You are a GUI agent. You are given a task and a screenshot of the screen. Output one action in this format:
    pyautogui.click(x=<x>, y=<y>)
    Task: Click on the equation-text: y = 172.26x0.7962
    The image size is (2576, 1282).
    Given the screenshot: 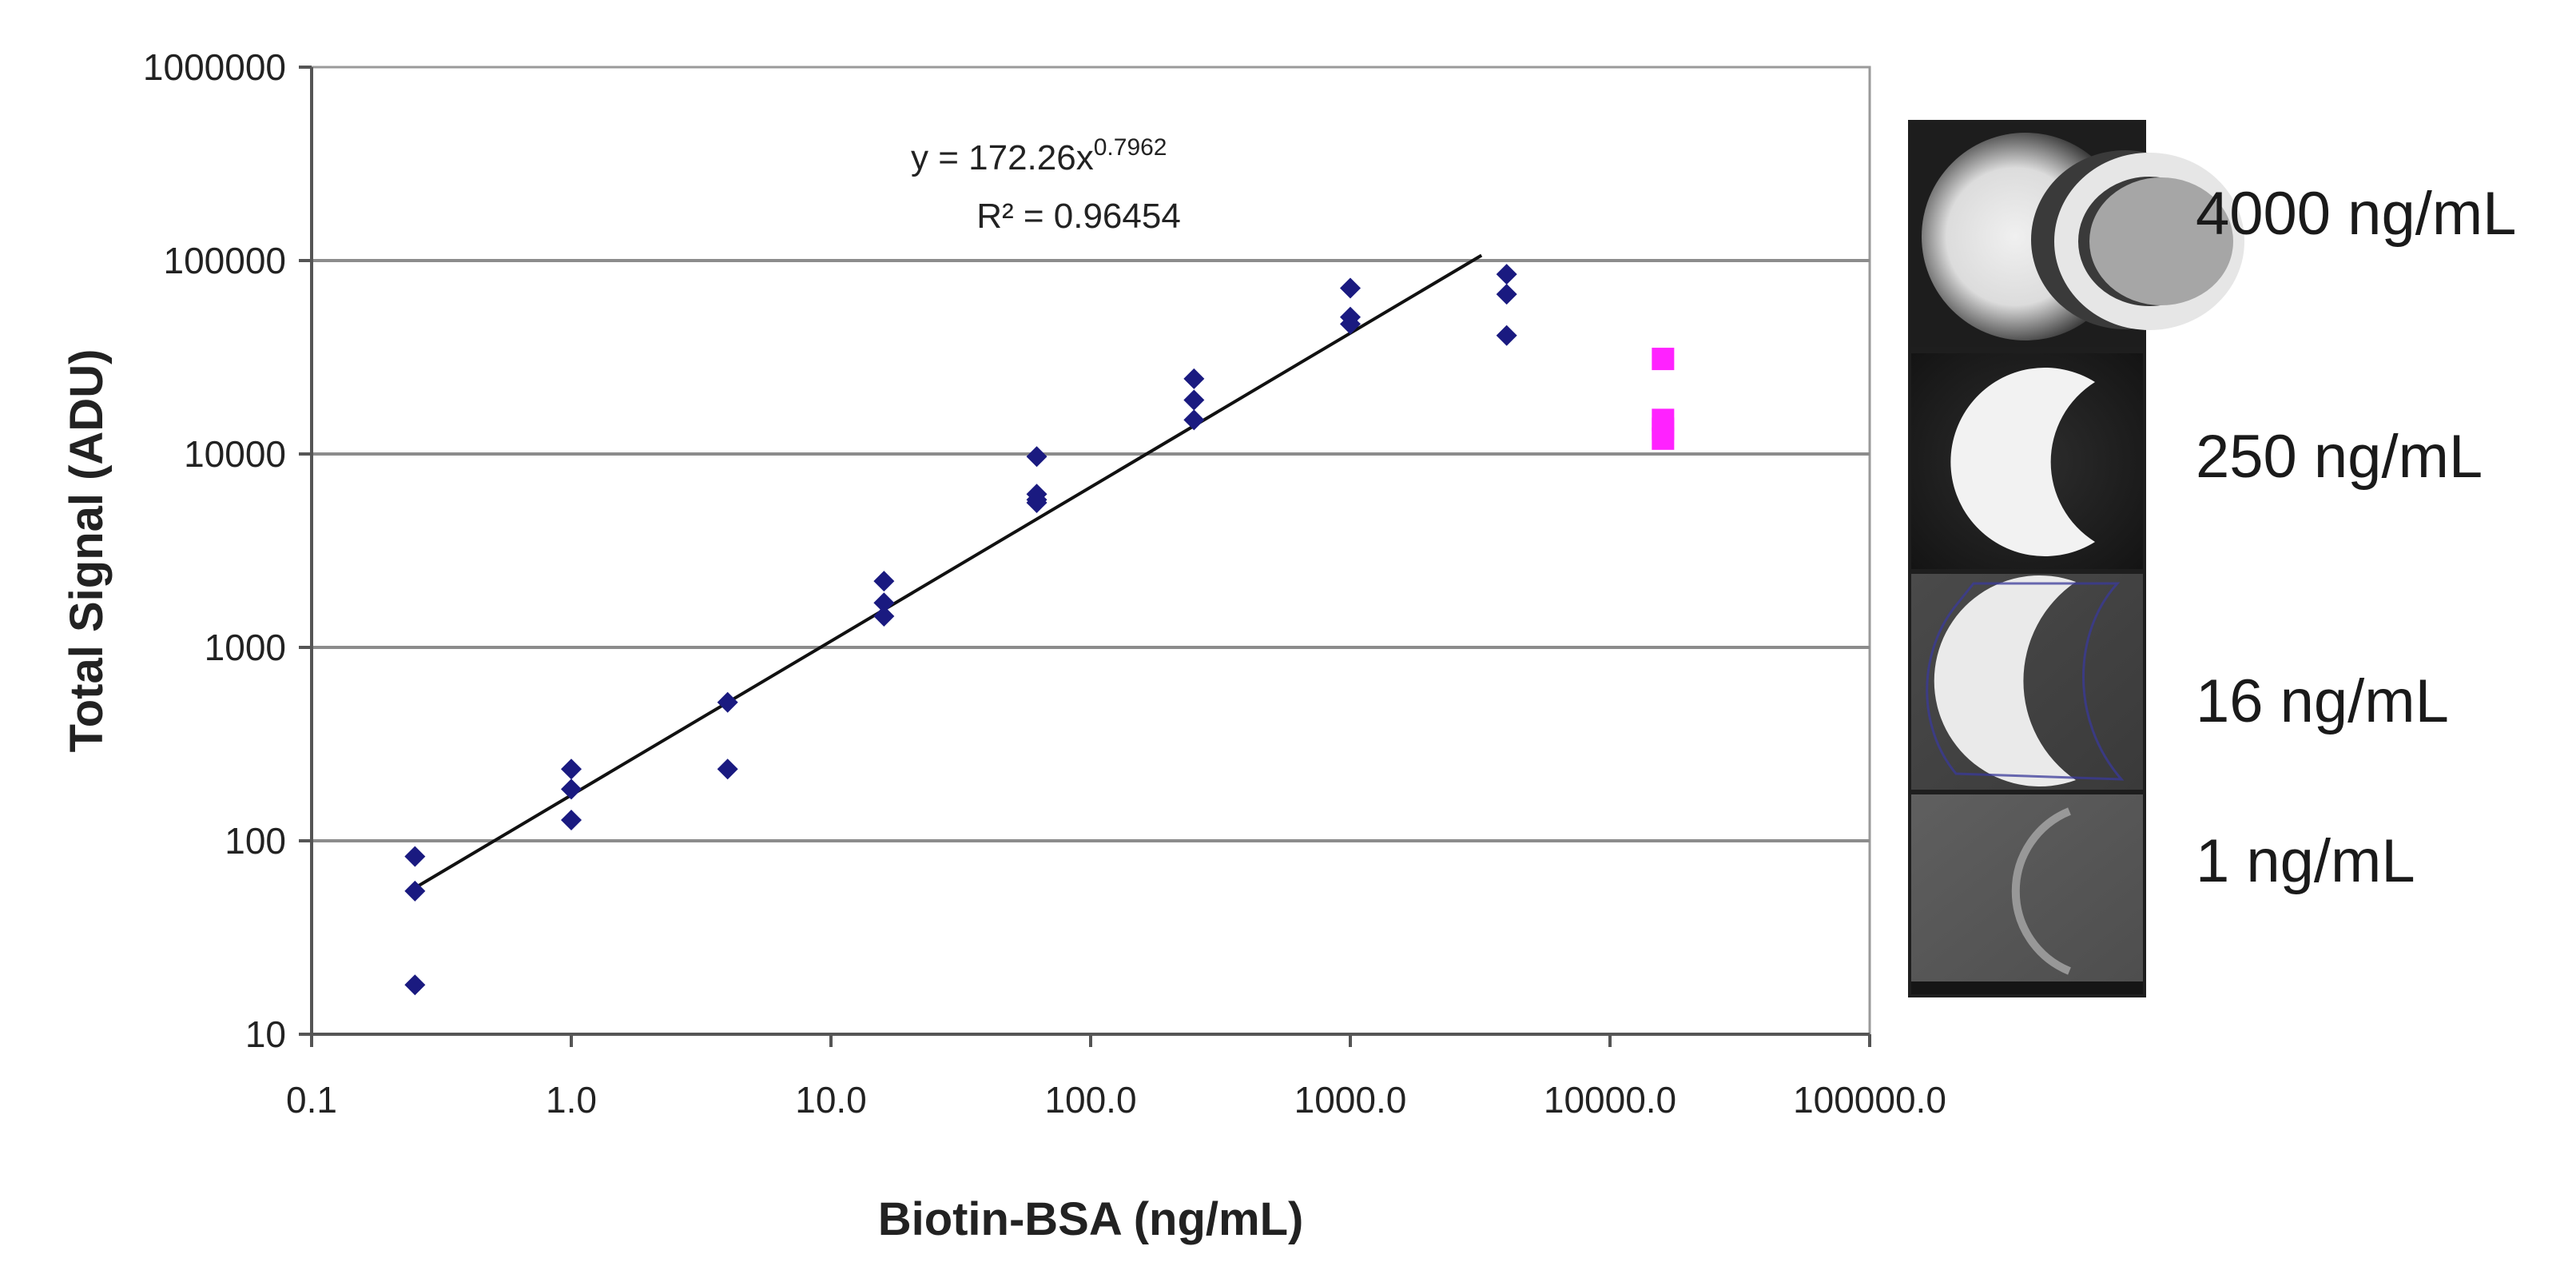 What is the action you would take?
    pyautogui.click(x=1039, y=155)
    